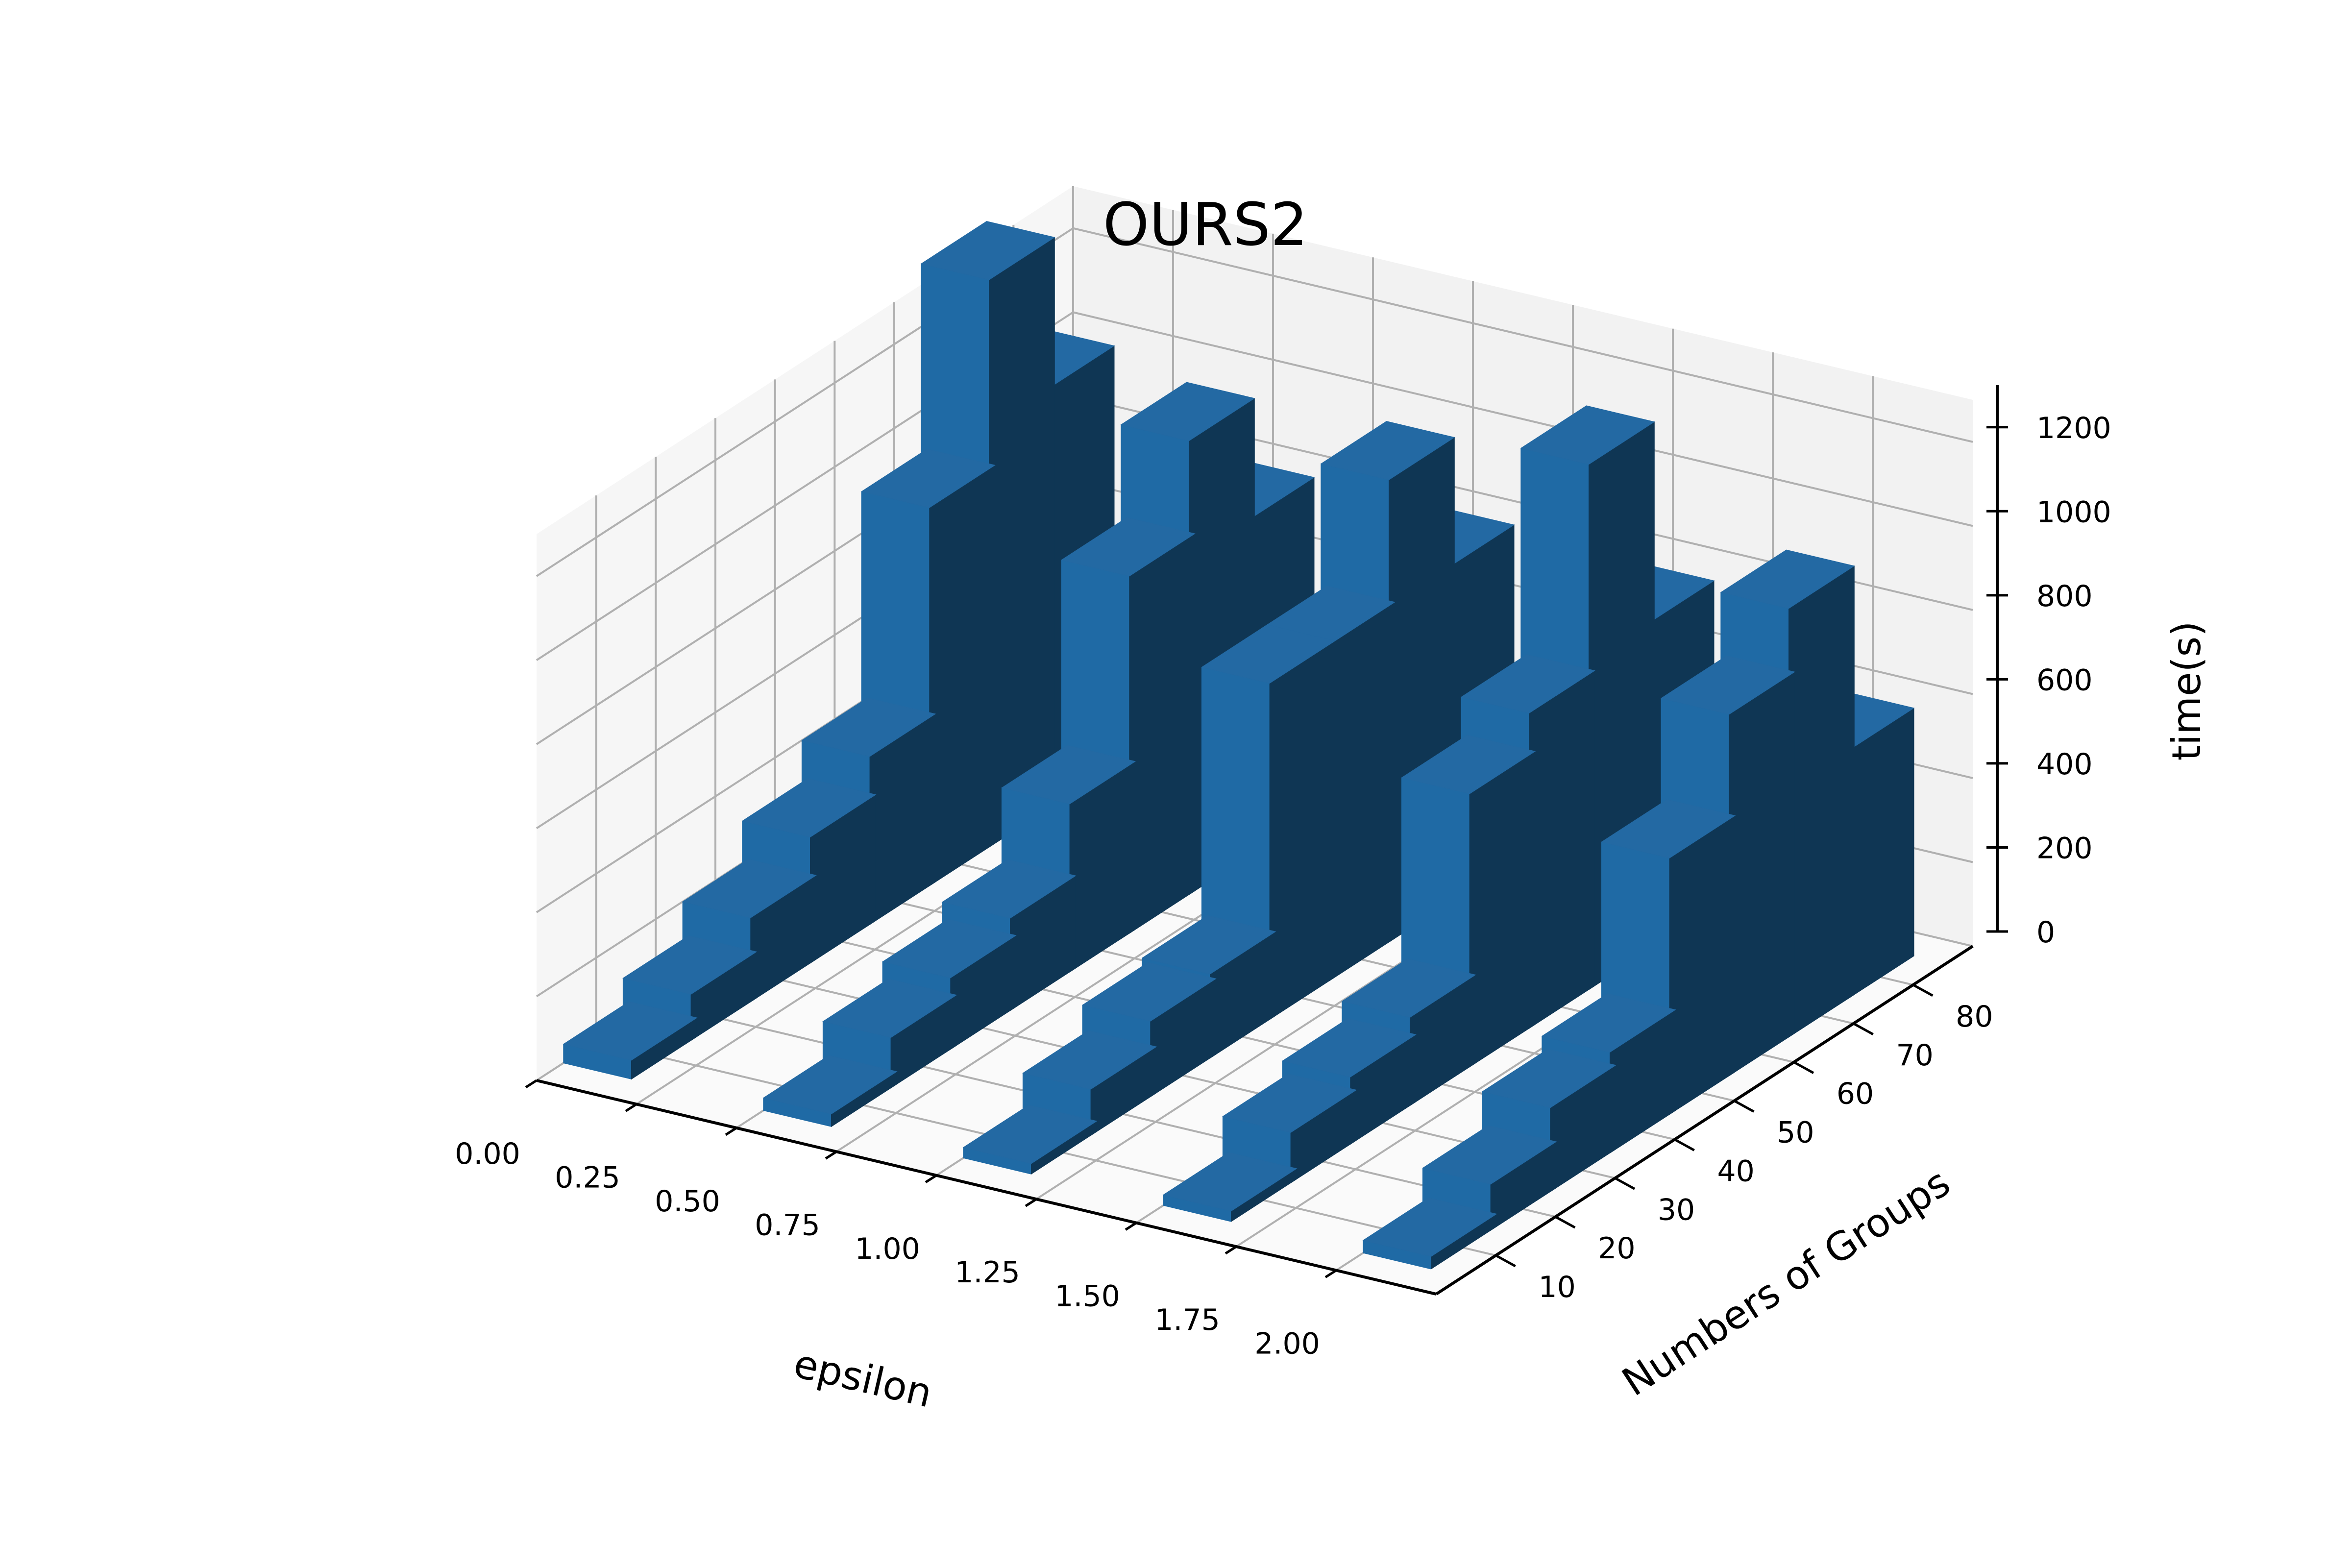 The image size is (2352, 1568). Describe the element at coordinates (1187, 1320) in the screenshot. I see `x-tick-label: 1.75` at that location.